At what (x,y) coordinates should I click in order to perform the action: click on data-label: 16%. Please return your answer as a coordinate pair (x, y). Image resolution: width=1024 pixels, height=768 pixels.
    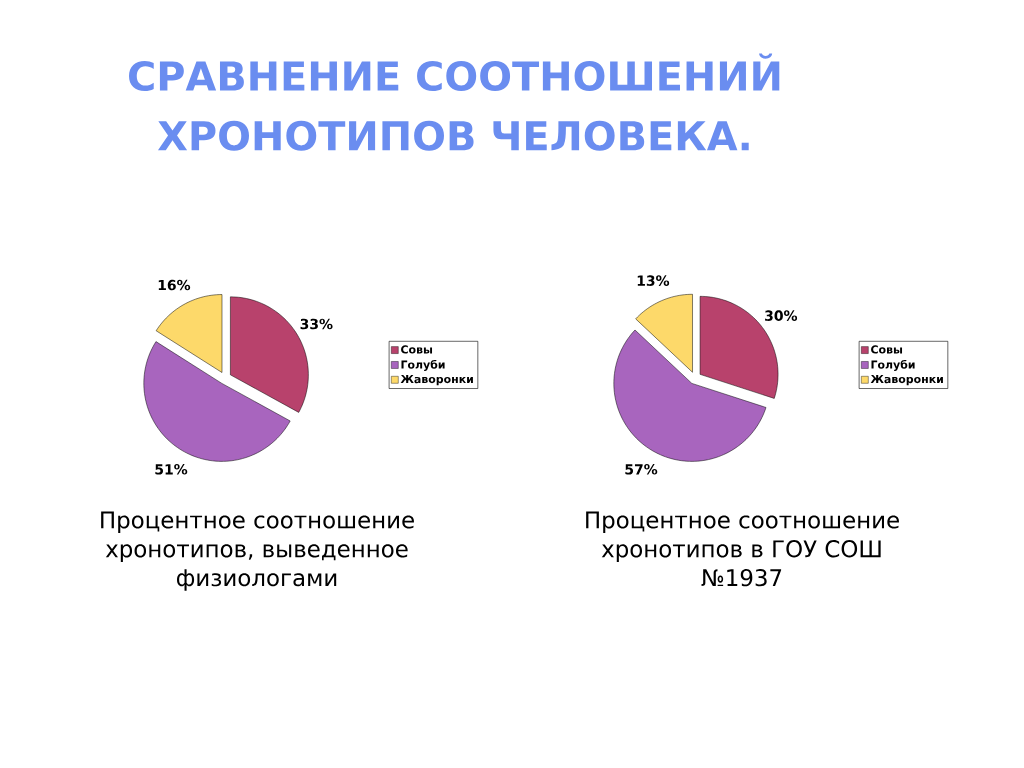
    Looking at the image, I should click on (174, 285).